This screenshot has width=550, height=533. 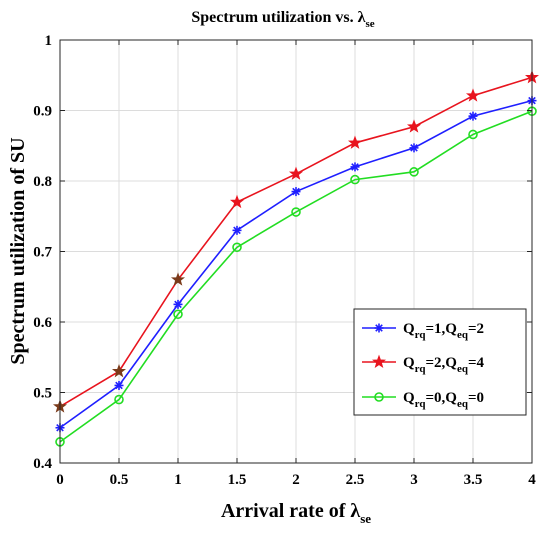 What do you see at coordinates (42, 112) in the screenshot?
I see `y-tick-label: 0.9` at bounding box center [42, 112].